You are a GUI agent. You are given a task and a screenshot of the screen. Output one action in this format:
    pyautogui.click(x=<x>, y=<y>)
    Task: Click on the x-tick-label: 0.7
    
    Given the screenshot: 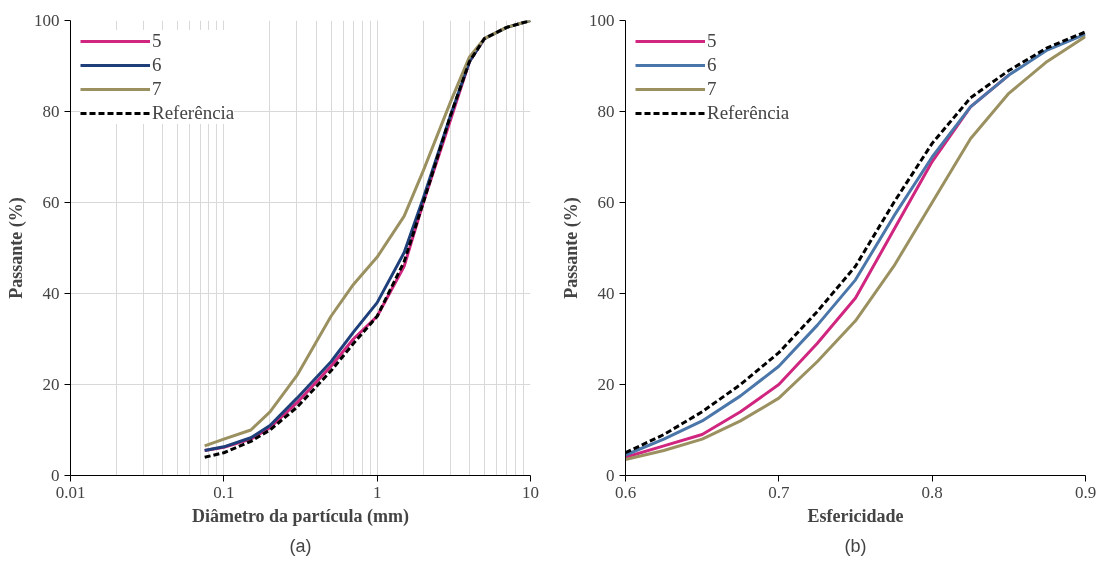 What is the action you would take?
    pyautogui.click(x=779, y=492)
    